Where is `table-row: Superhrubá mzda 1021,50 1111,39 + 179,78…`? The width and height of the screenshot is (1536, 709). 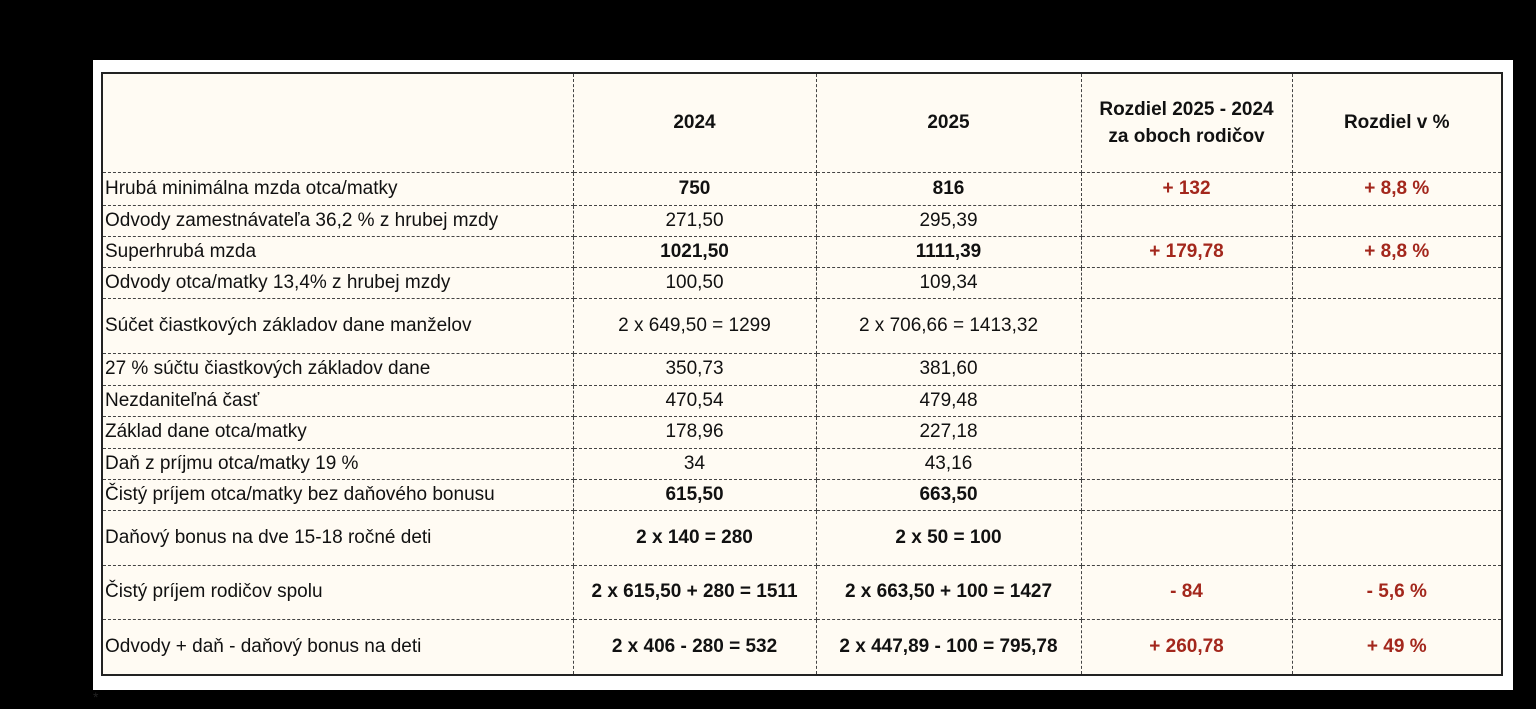
table-row: Superhrubá mzda 1021,50 1111,39 + 179,78… is located at coordinates (802, 252).